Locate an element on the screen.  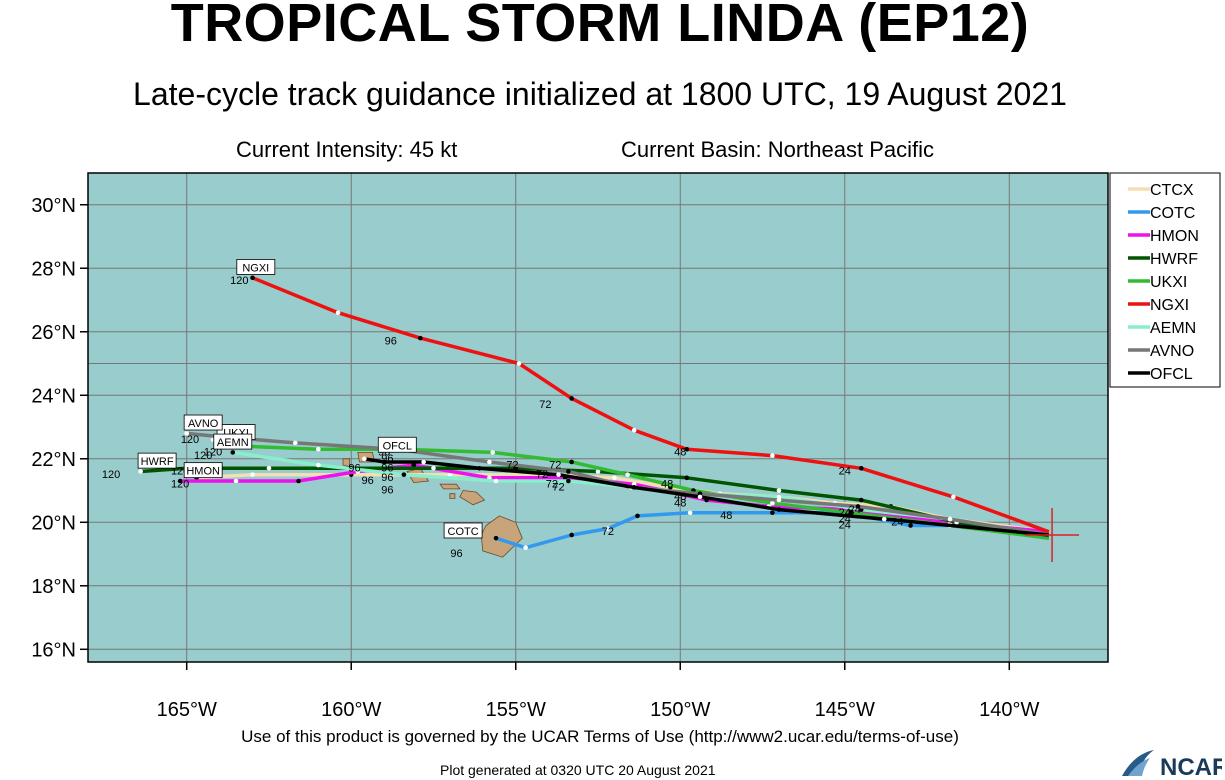
model-tag-hwrf: HWRF is located at coordinates (157, 462).